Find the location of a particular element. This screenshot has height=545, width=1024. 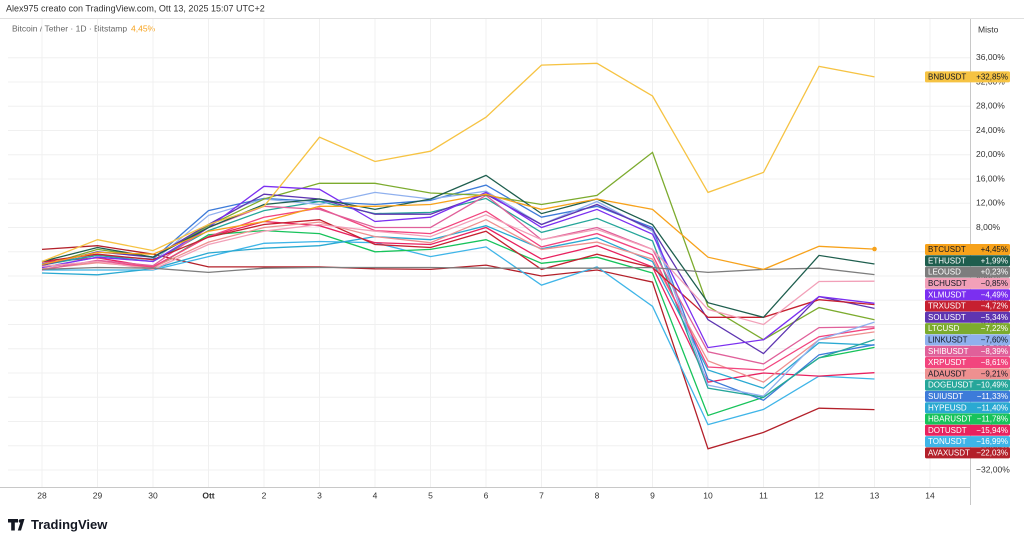

x-tick-label: 29 is located at coordinates (98, 495).